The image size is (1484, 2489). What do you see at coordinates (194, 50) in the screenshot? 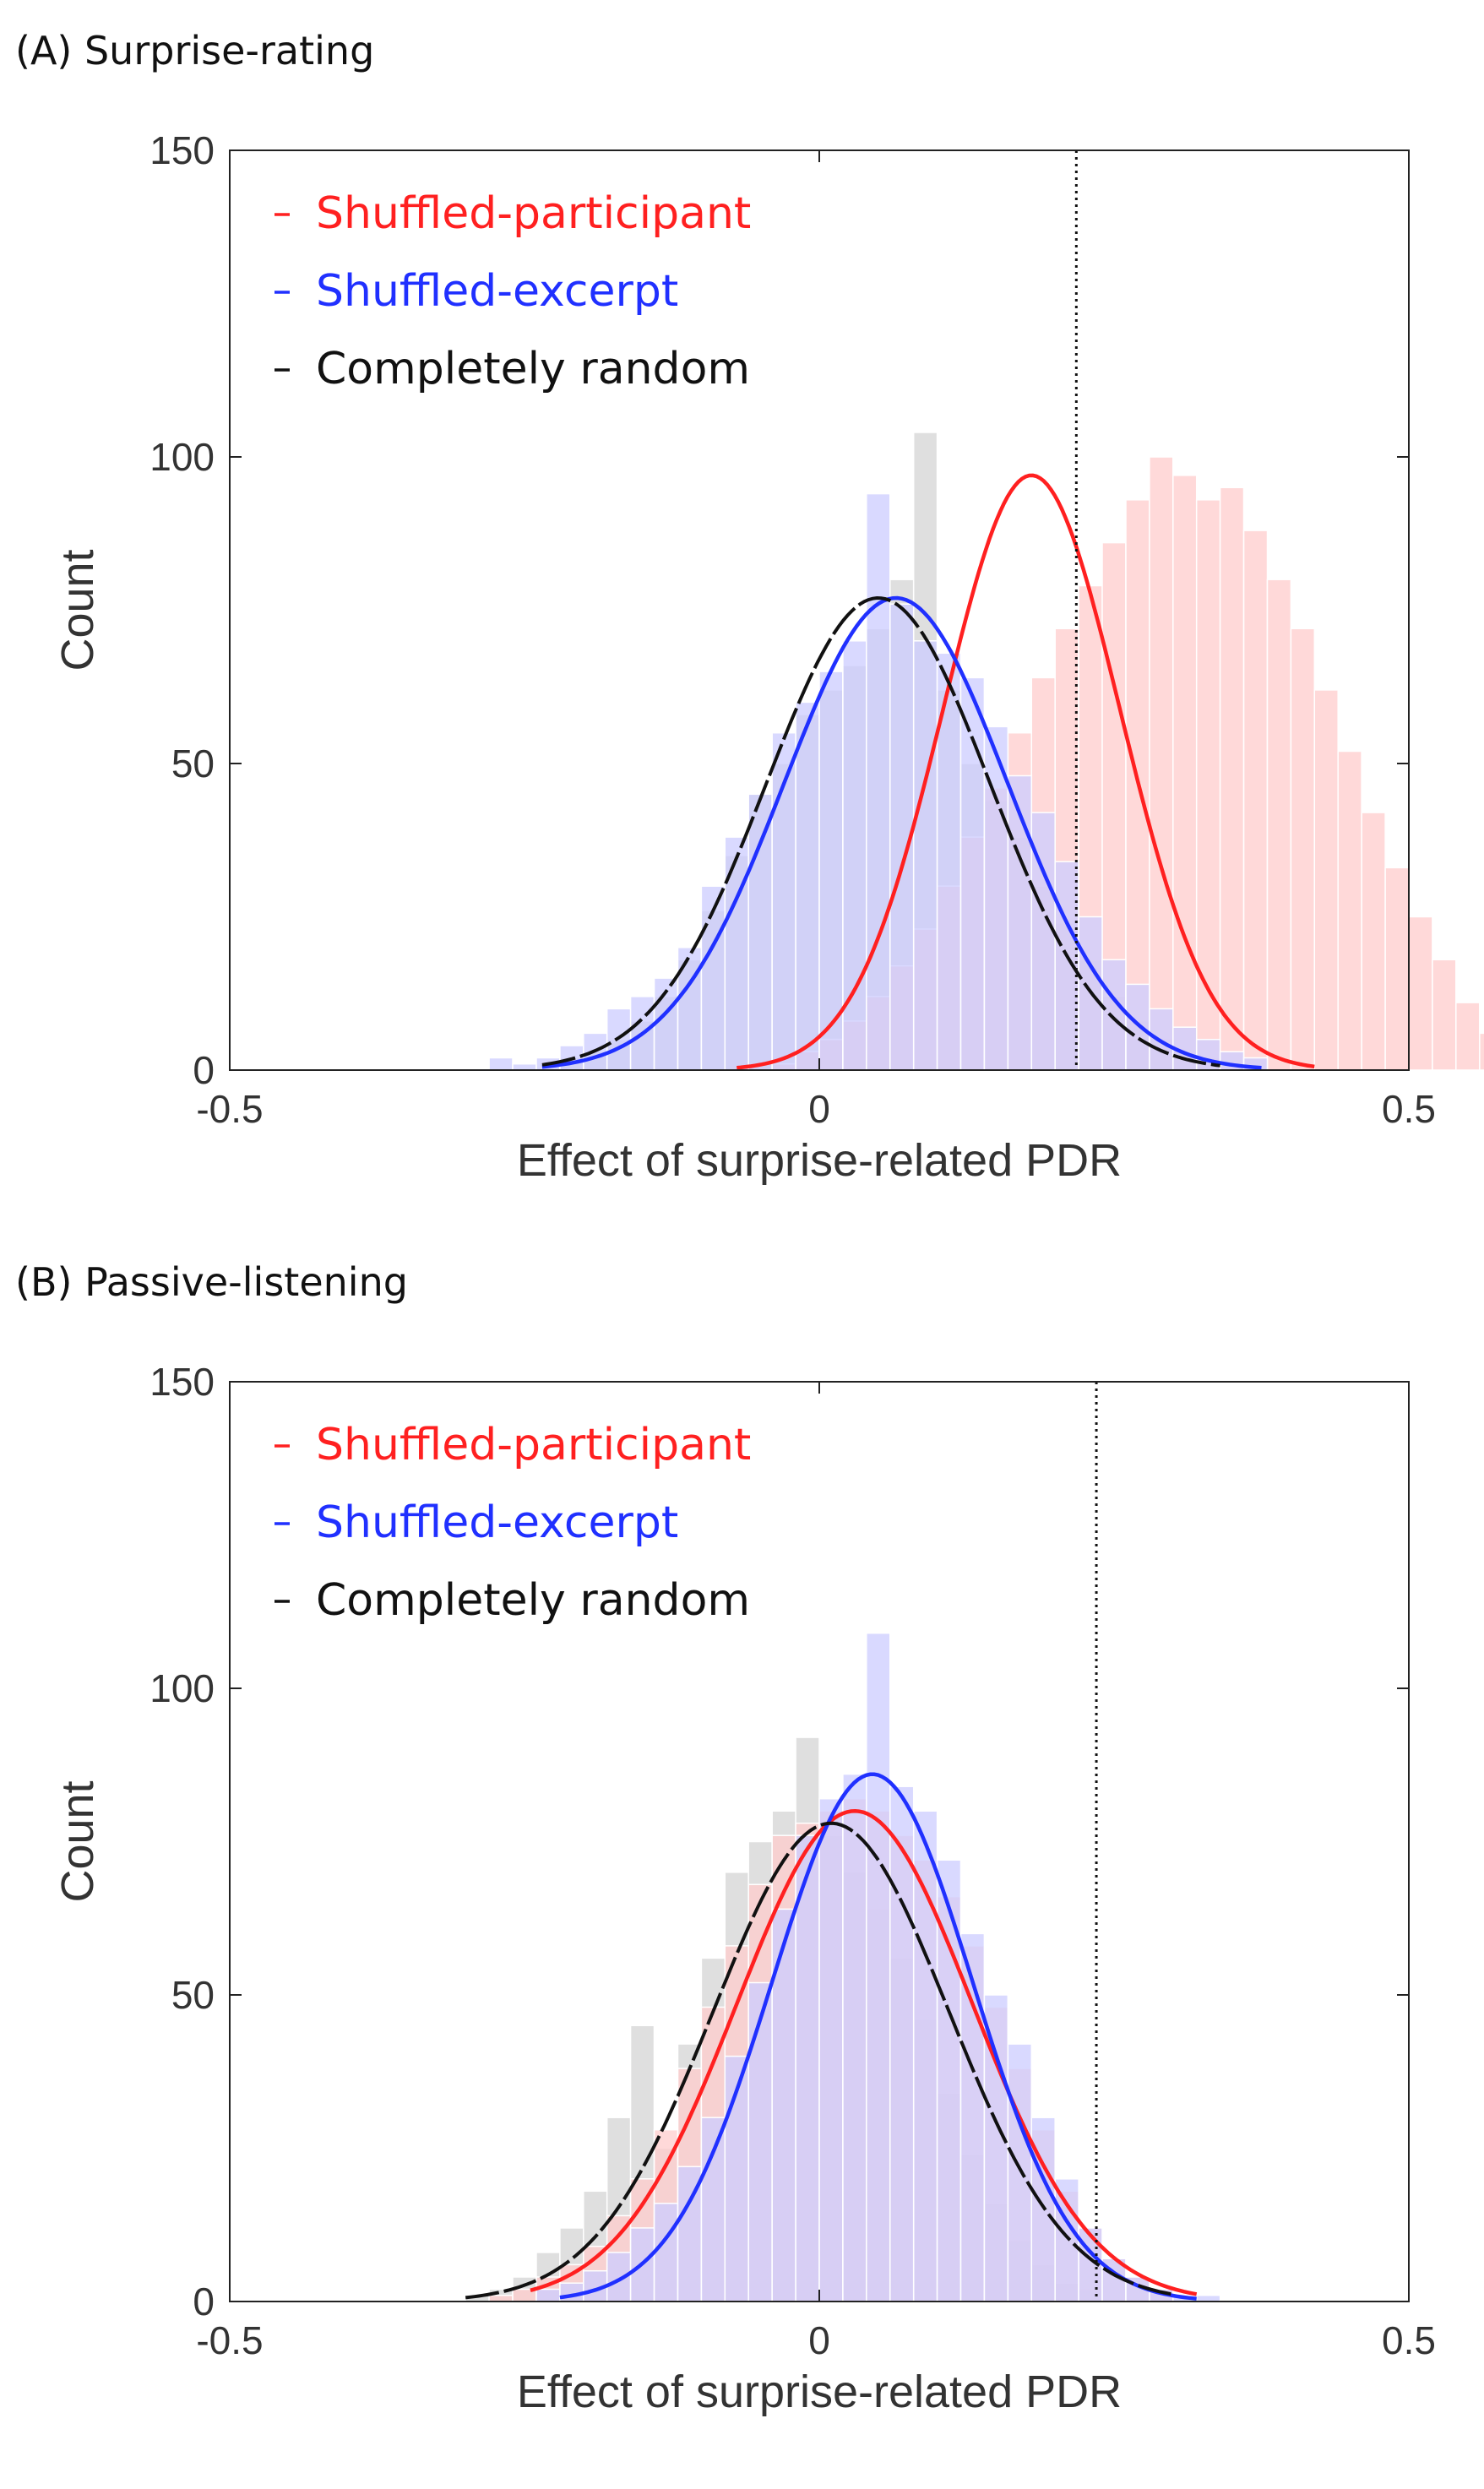
I see `panel-title: (A) Surprise-rating` at bounding box center [194, 50].